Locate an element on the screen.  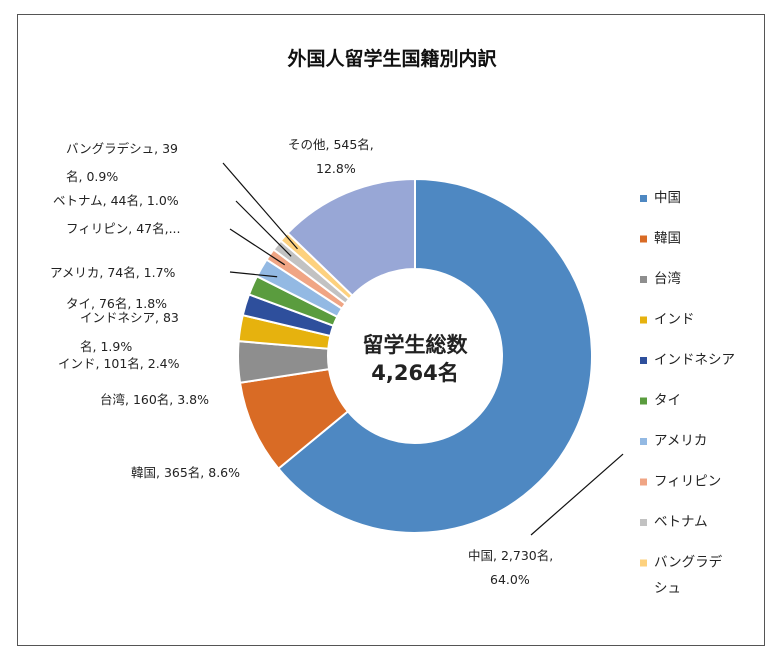
legend-entry-インドネシア: インドネシア is located at coordinates (694, 360).